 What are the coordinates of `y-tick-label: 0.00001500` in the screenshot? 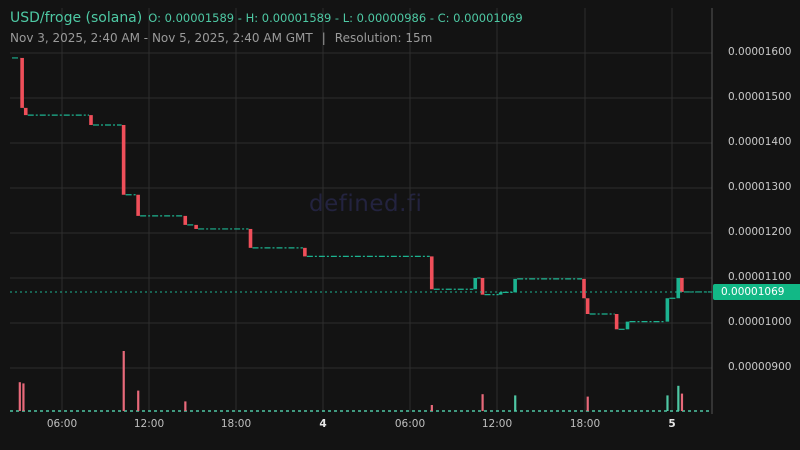 It's located at (760, 97).